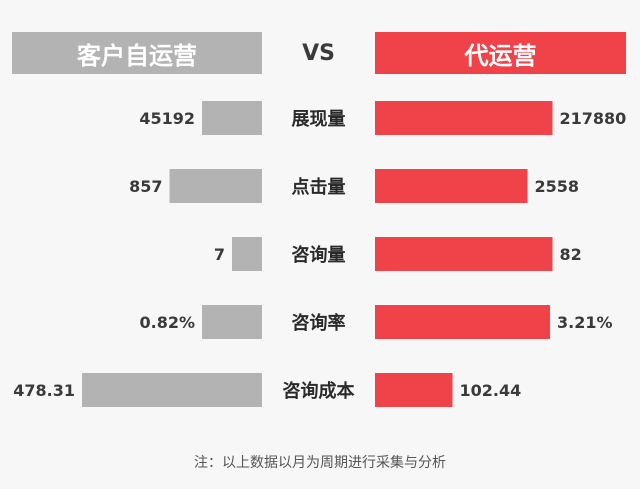  I want to click on right-value-label: 3.21%, so click(585, 322).